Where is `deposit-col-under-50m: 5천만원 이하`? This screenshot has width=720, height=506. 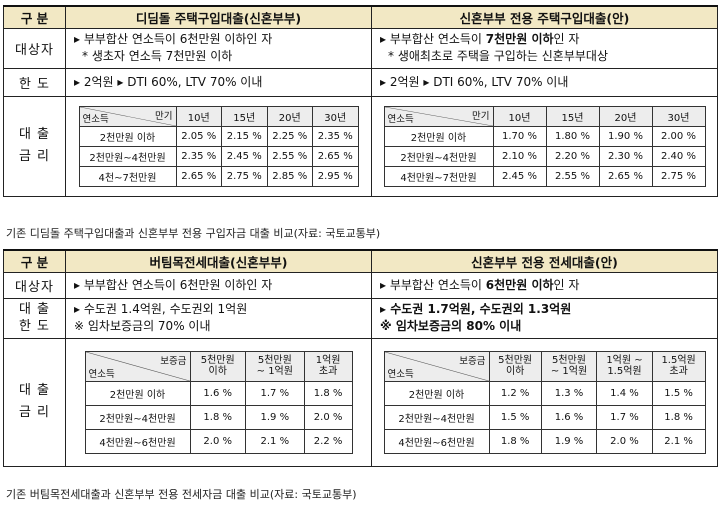 deposit-col-under-50m: 5천만원 이하 is located at coordinates (217, 366).